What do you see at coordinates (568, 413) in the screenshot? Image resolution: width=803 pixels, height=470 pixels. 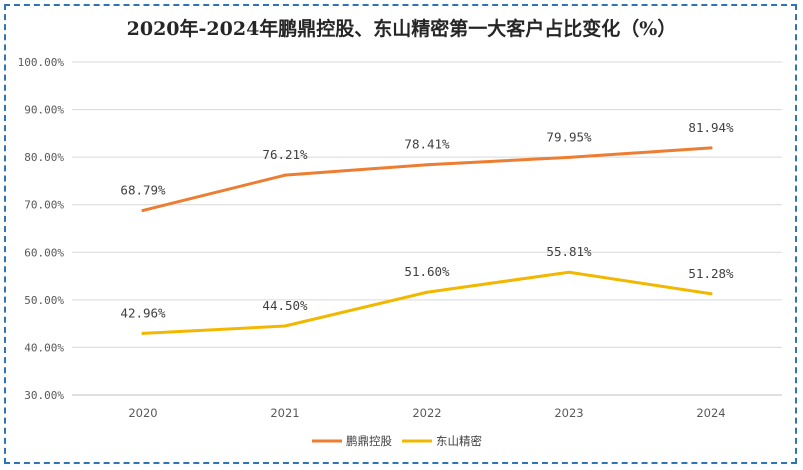 I see `x-tick-label: 2023` at bounding box center [568, 413].